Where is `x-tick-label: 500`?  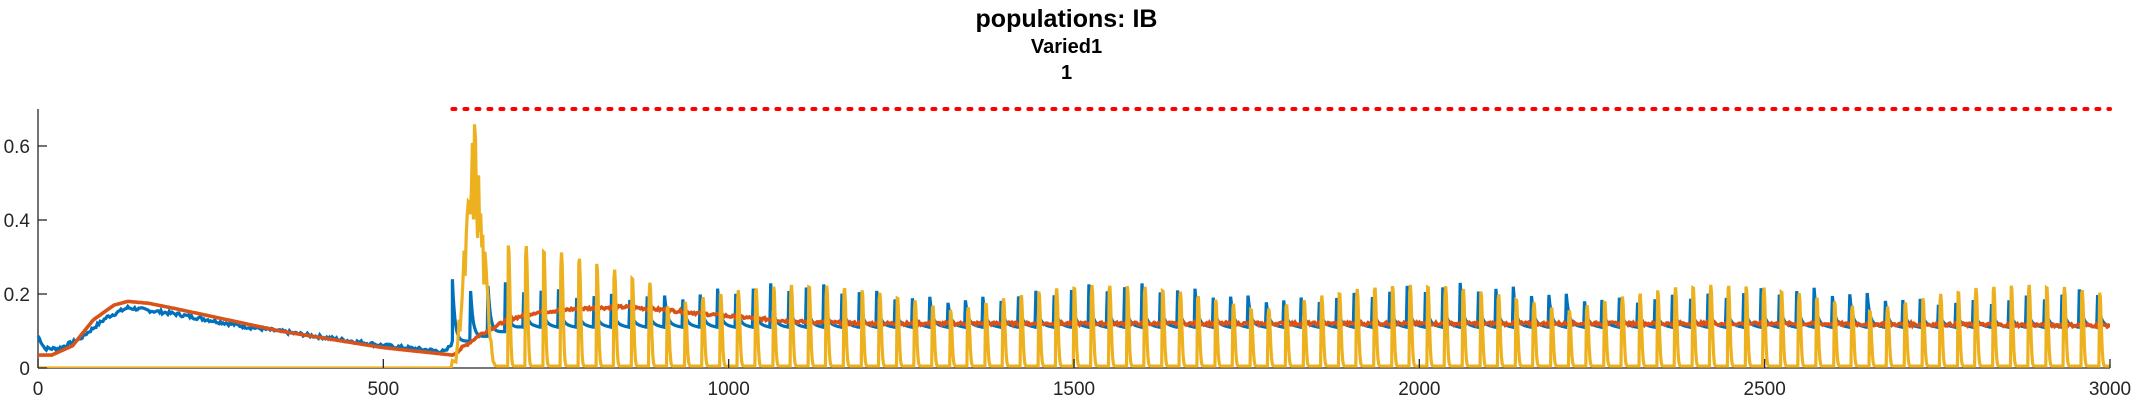
x-tick-label: 500 is located at coordinates (383, 389).